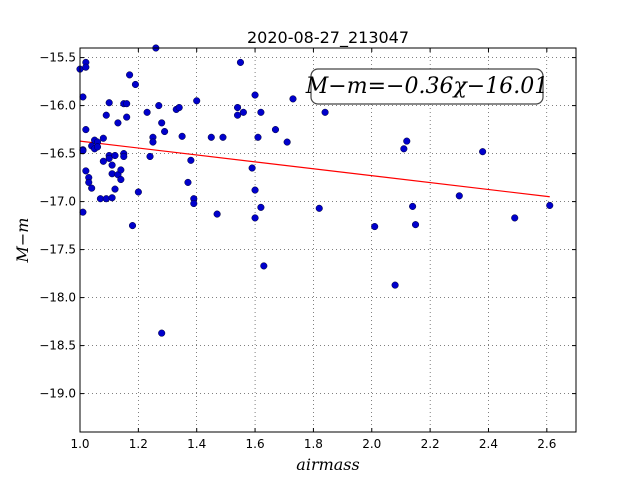 The height and width of the screenshot is (480, 640). Describe the element at coordinates (79, 444) in the screenshot. I see `x-tick-label: 1.0` at that location.